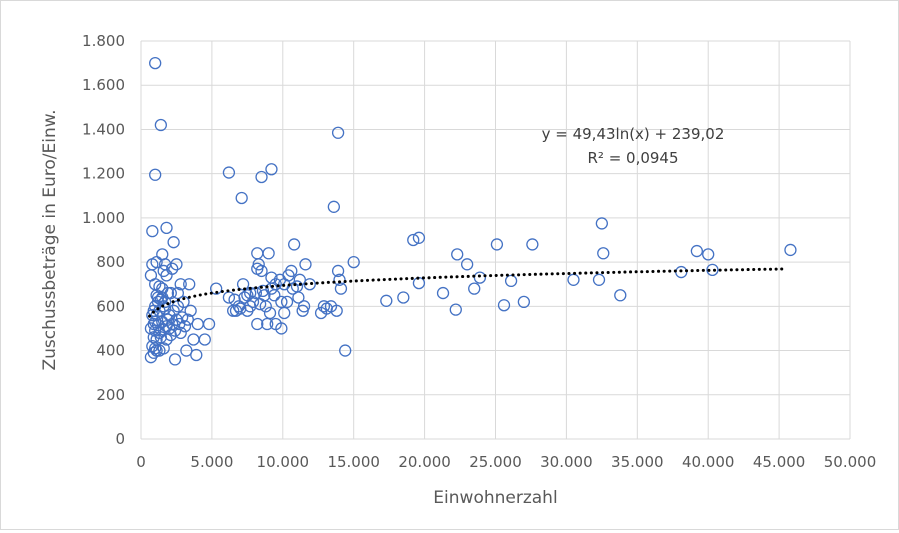 The image size is (899, 533). I want to click on x-tick-label: 45.000, so click(779, 462).